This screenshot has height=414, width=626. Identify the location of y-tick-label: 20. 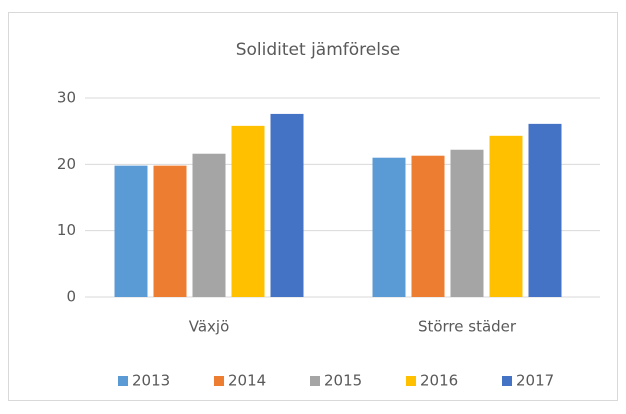
(66, 164).